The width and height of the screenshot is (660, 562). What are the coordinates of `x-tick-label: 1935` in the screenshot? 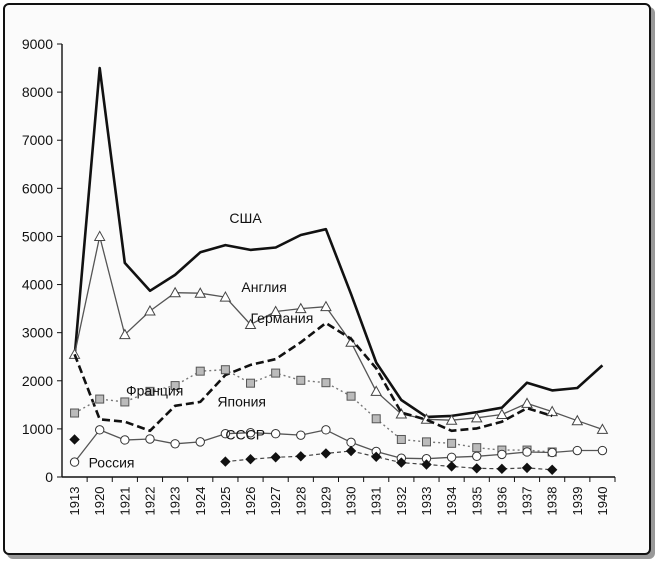 It's located at (476, 501).